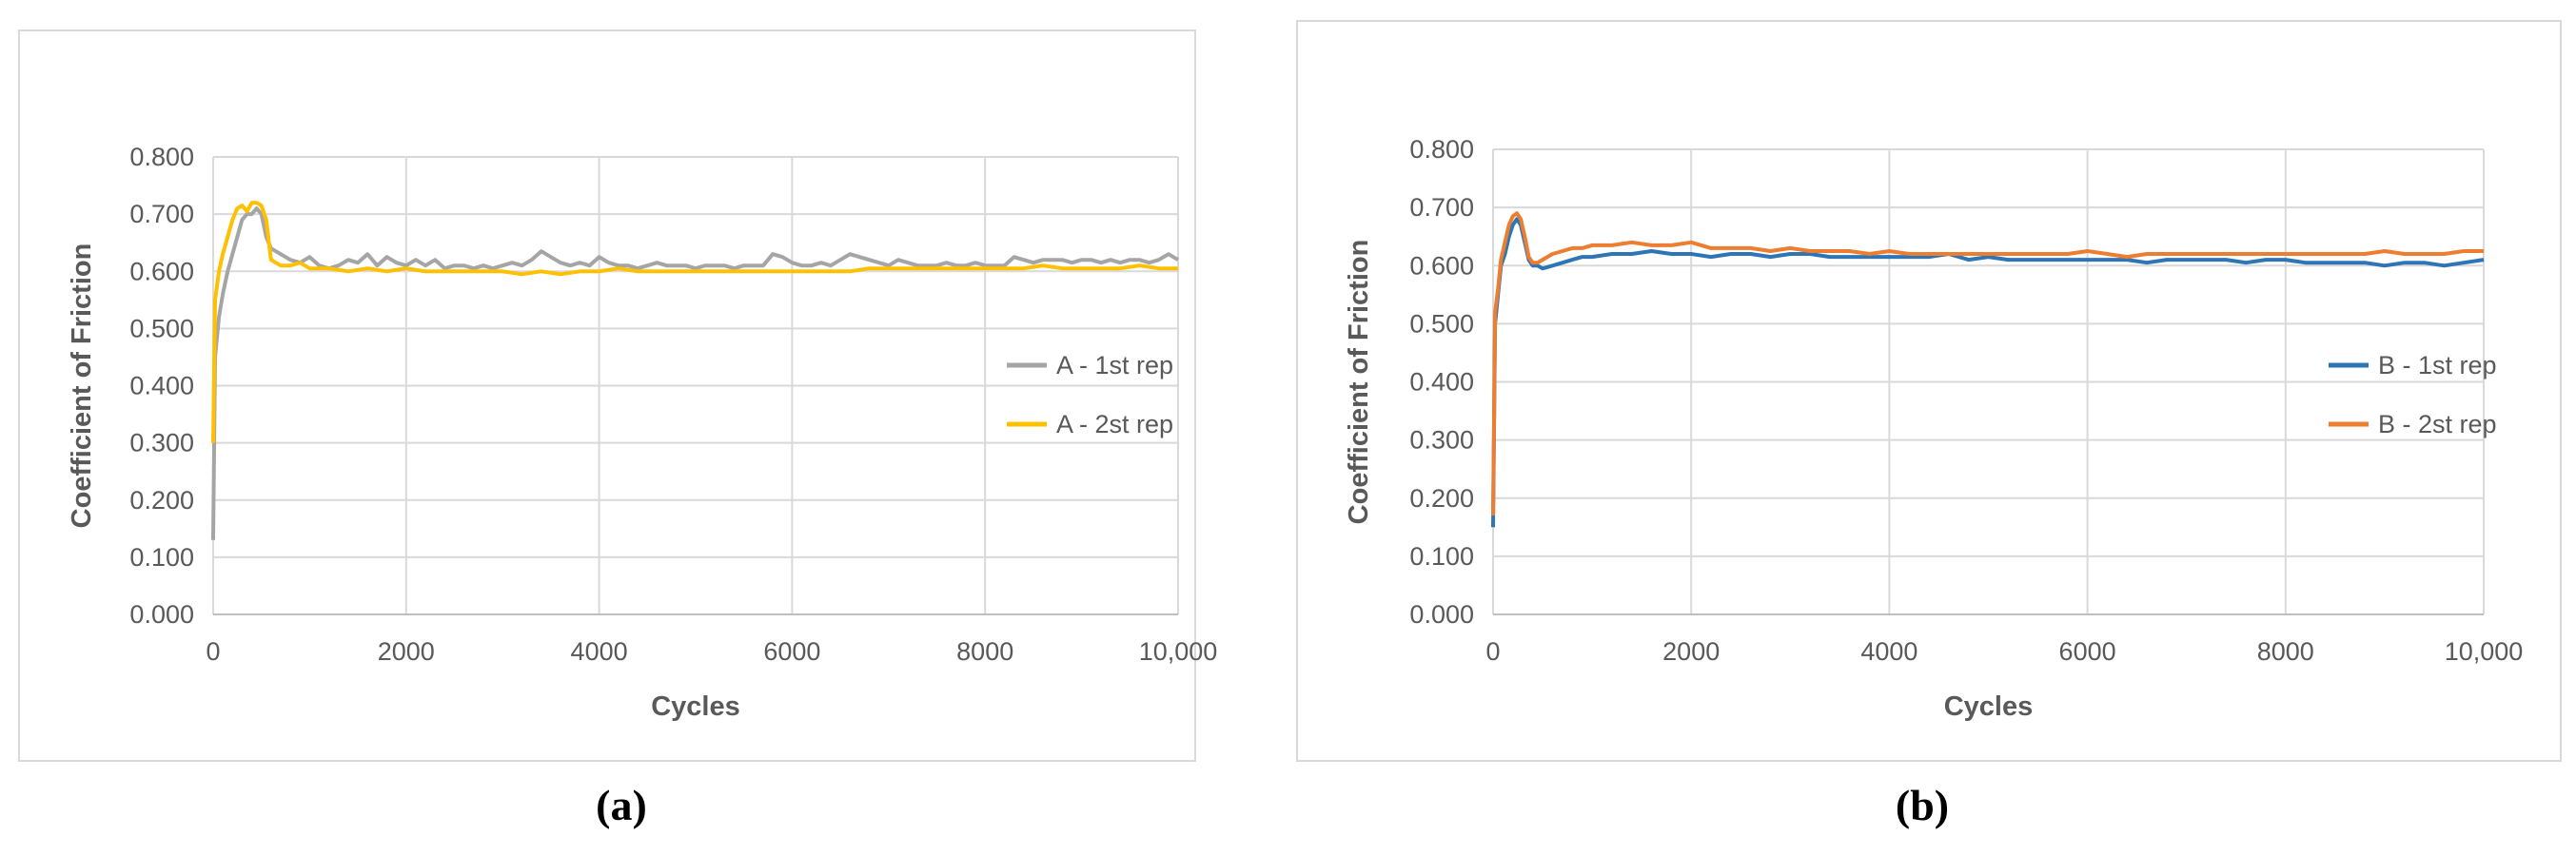  Describe the element at coordinates (1492, 651) in the screenshot. I see `chart-b-x-tick-label: 0` at that location.